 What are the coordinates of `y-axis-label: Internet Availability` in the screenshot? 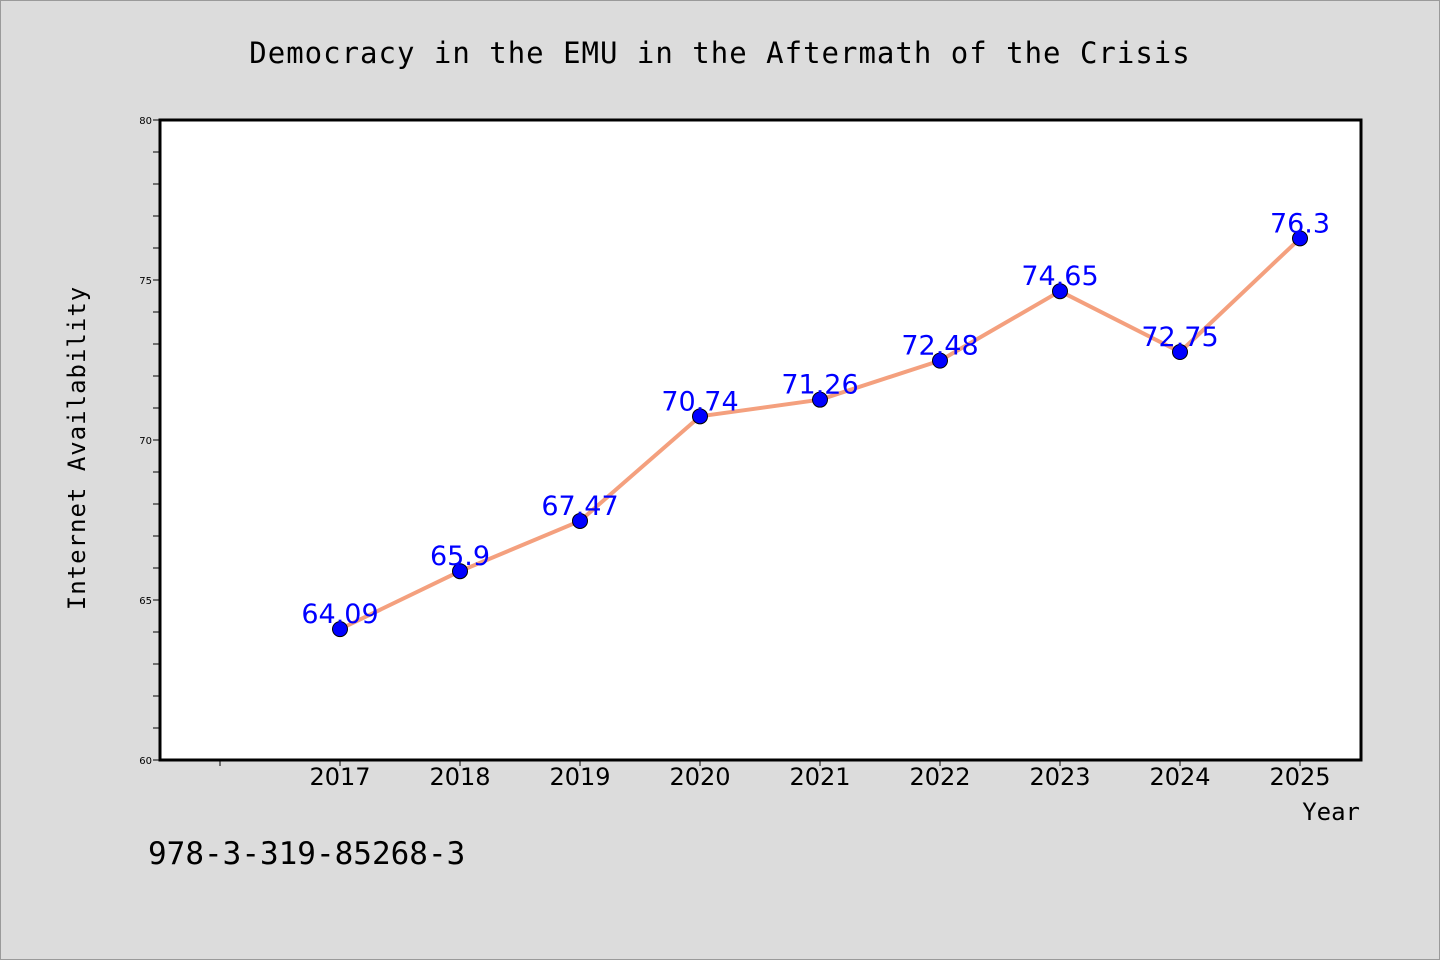 It's located at (77, 448).